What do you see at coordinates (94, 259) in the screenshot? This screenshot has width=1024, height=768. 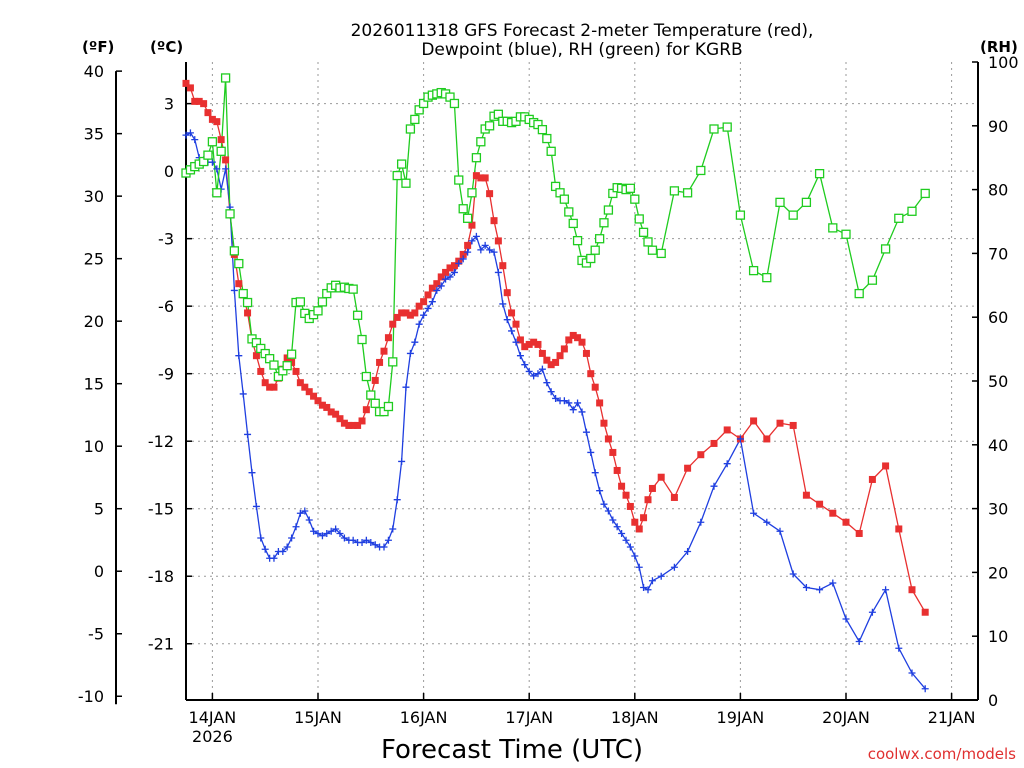 I see `fahrenheit-tick-label: 25` at bounding box center [94, 259].